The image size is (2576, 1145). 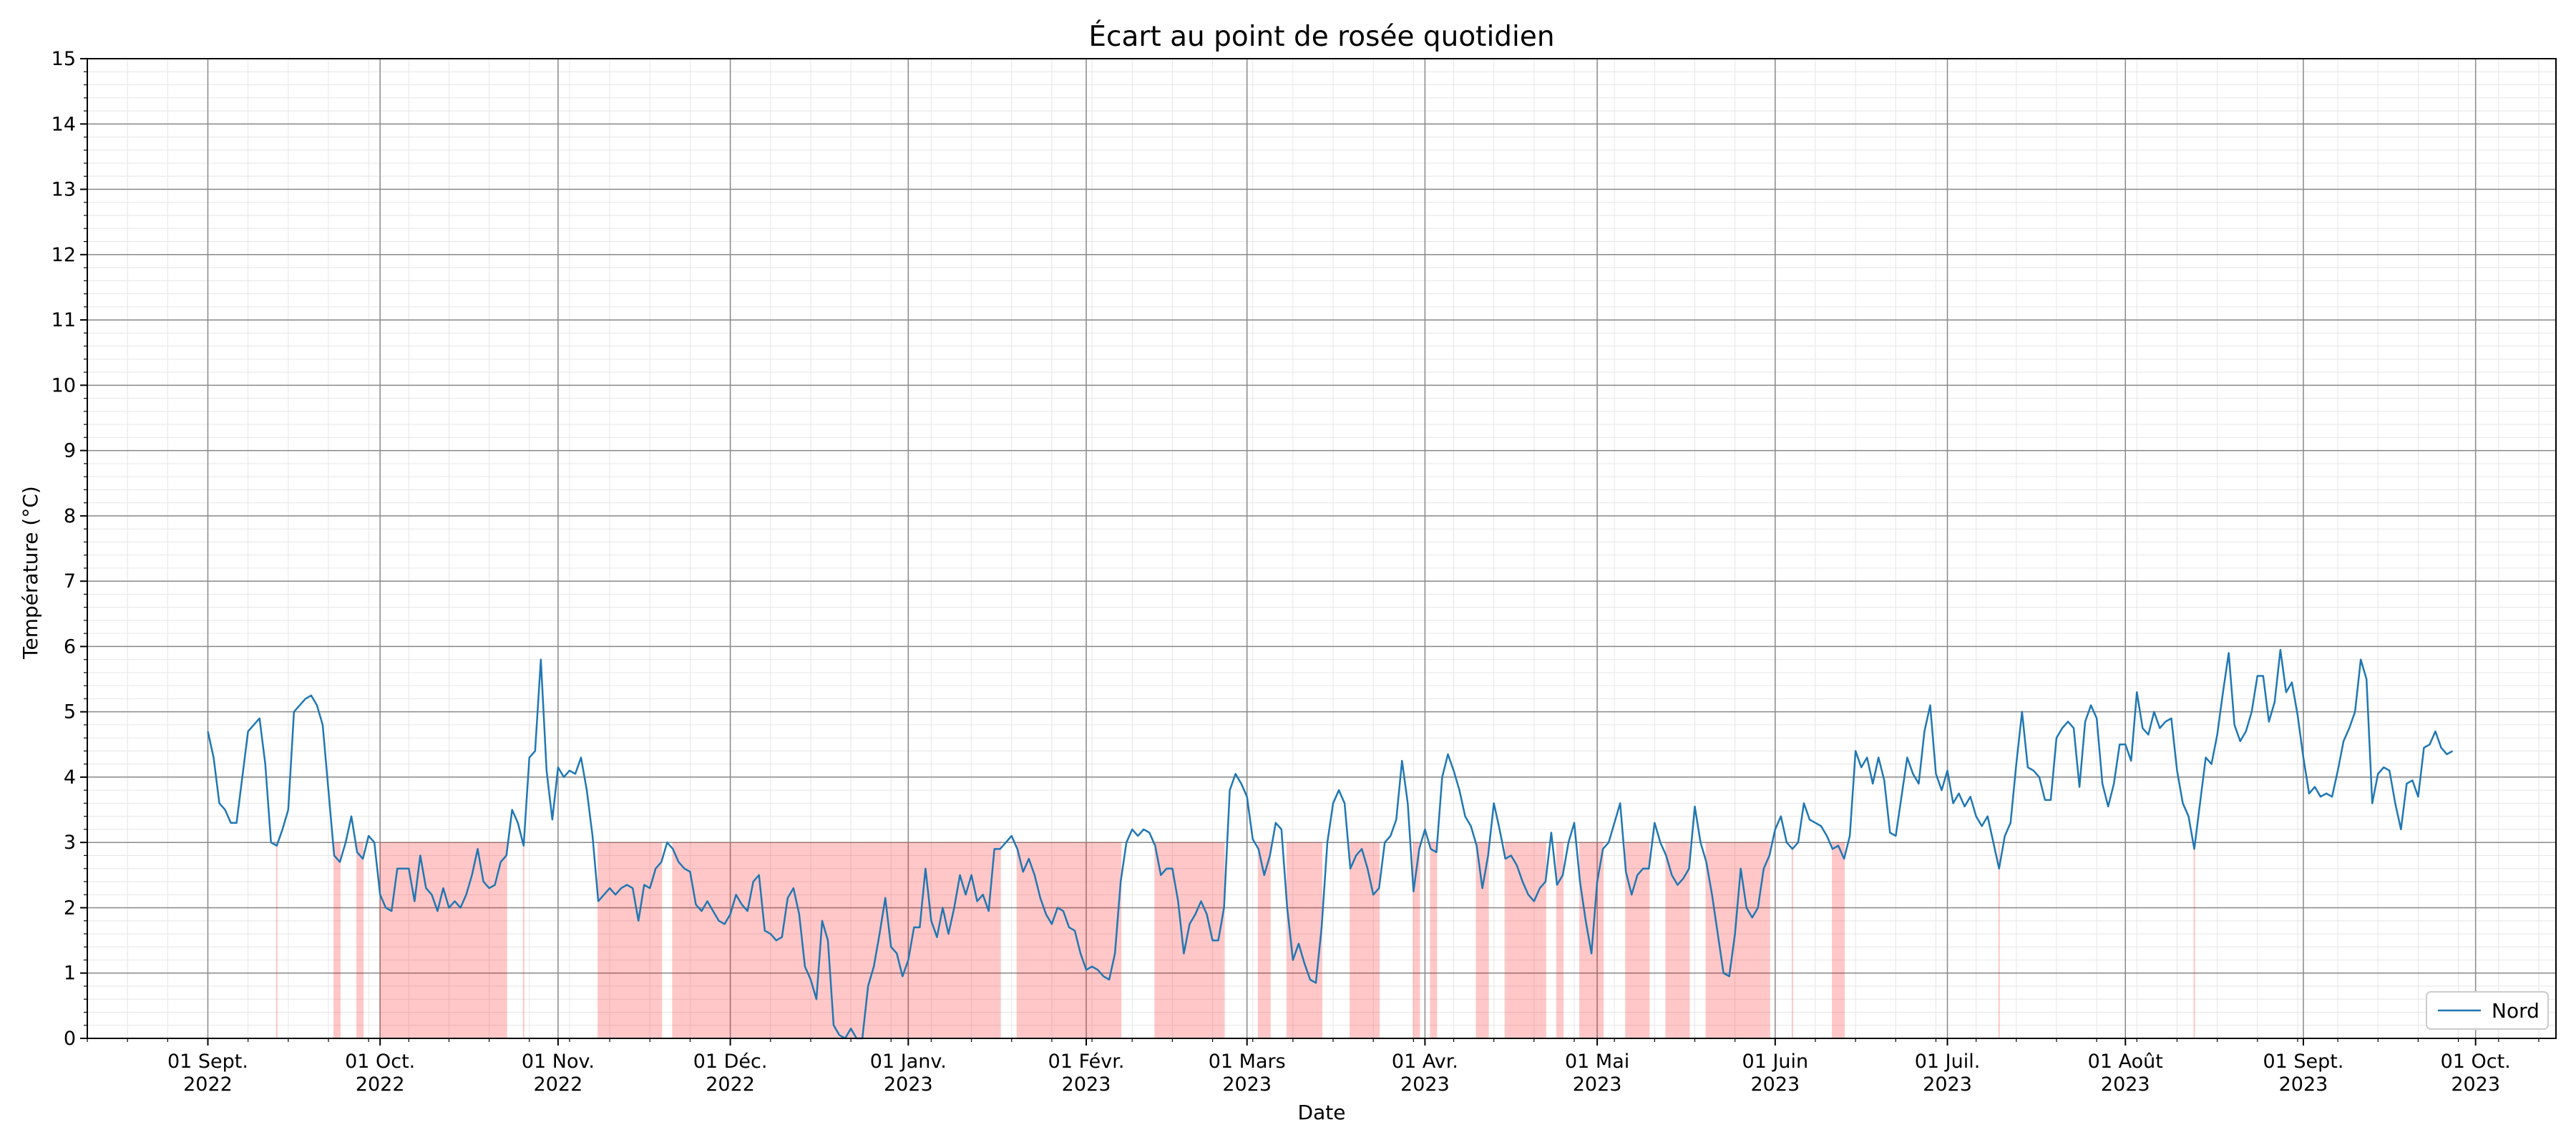 I want to click on x-tick-label: 01 Août 2023, so click(x=2125, y=1073).